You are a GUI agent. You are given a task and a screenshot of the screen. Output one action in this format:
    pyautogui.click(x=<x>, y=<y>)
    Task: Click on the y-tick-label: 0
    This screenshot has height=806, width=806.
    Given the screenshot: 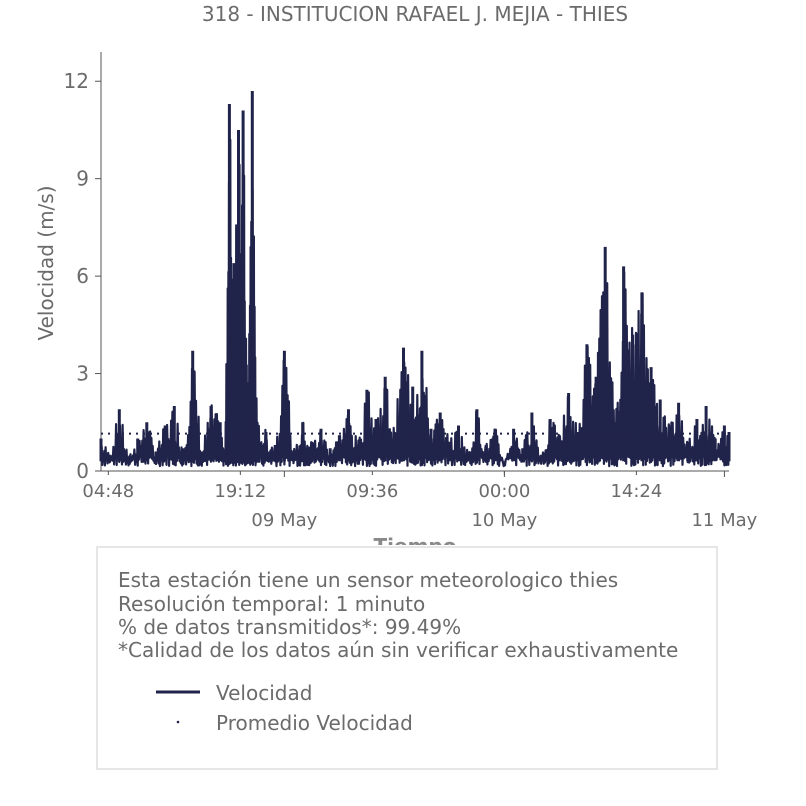 What is the action you would take?
    pyautogui.click(x=82, y=471)
    